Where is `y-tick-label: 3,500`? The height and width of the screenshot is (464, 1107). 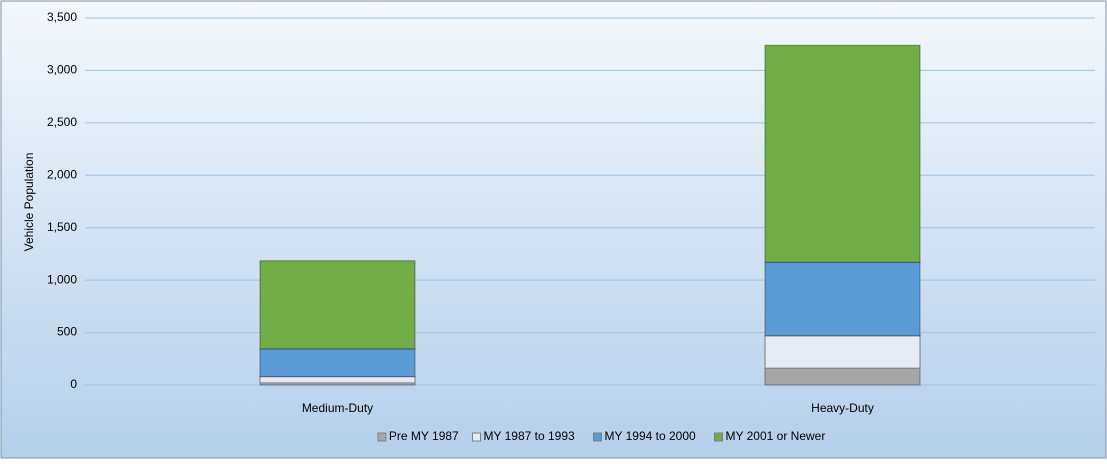
y-tick-label: 3,500 is located at coordinates (62, 17).